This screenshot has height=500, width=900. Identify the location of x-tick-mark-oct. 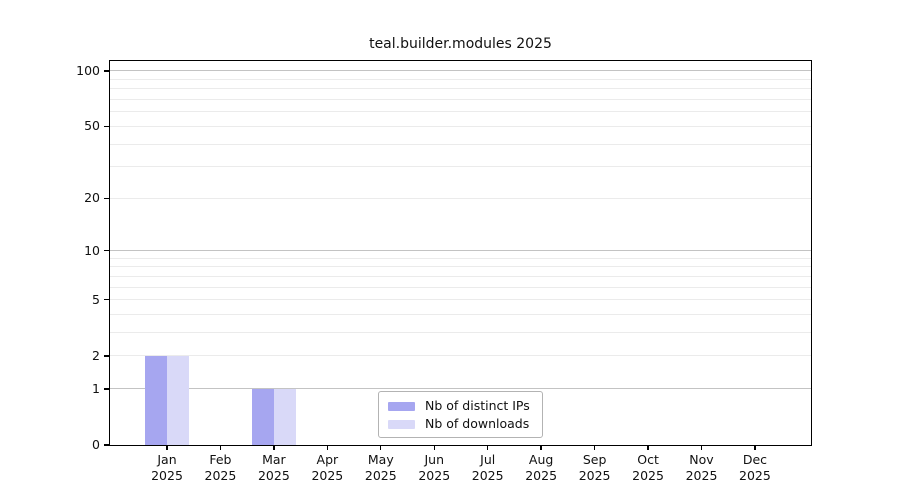
(648, 447).